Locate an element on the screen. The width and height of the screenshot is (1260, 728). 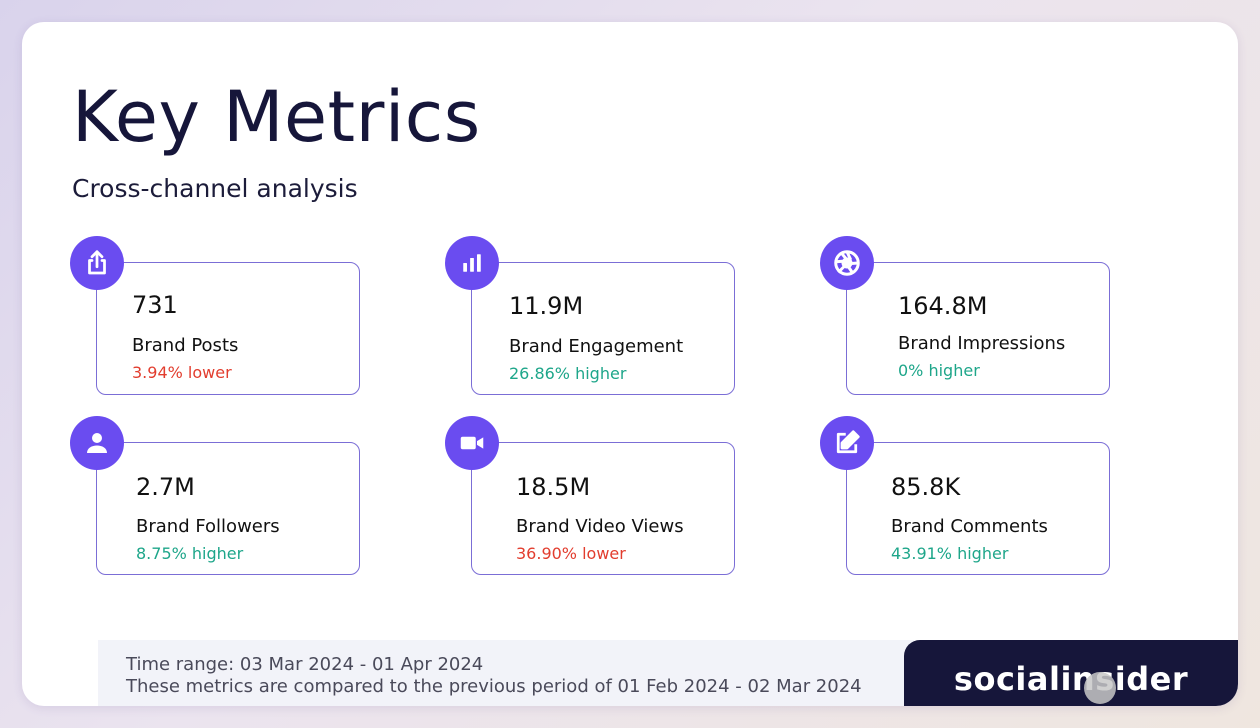
metric-change: 0% higher is located at coordinates (939, 370).